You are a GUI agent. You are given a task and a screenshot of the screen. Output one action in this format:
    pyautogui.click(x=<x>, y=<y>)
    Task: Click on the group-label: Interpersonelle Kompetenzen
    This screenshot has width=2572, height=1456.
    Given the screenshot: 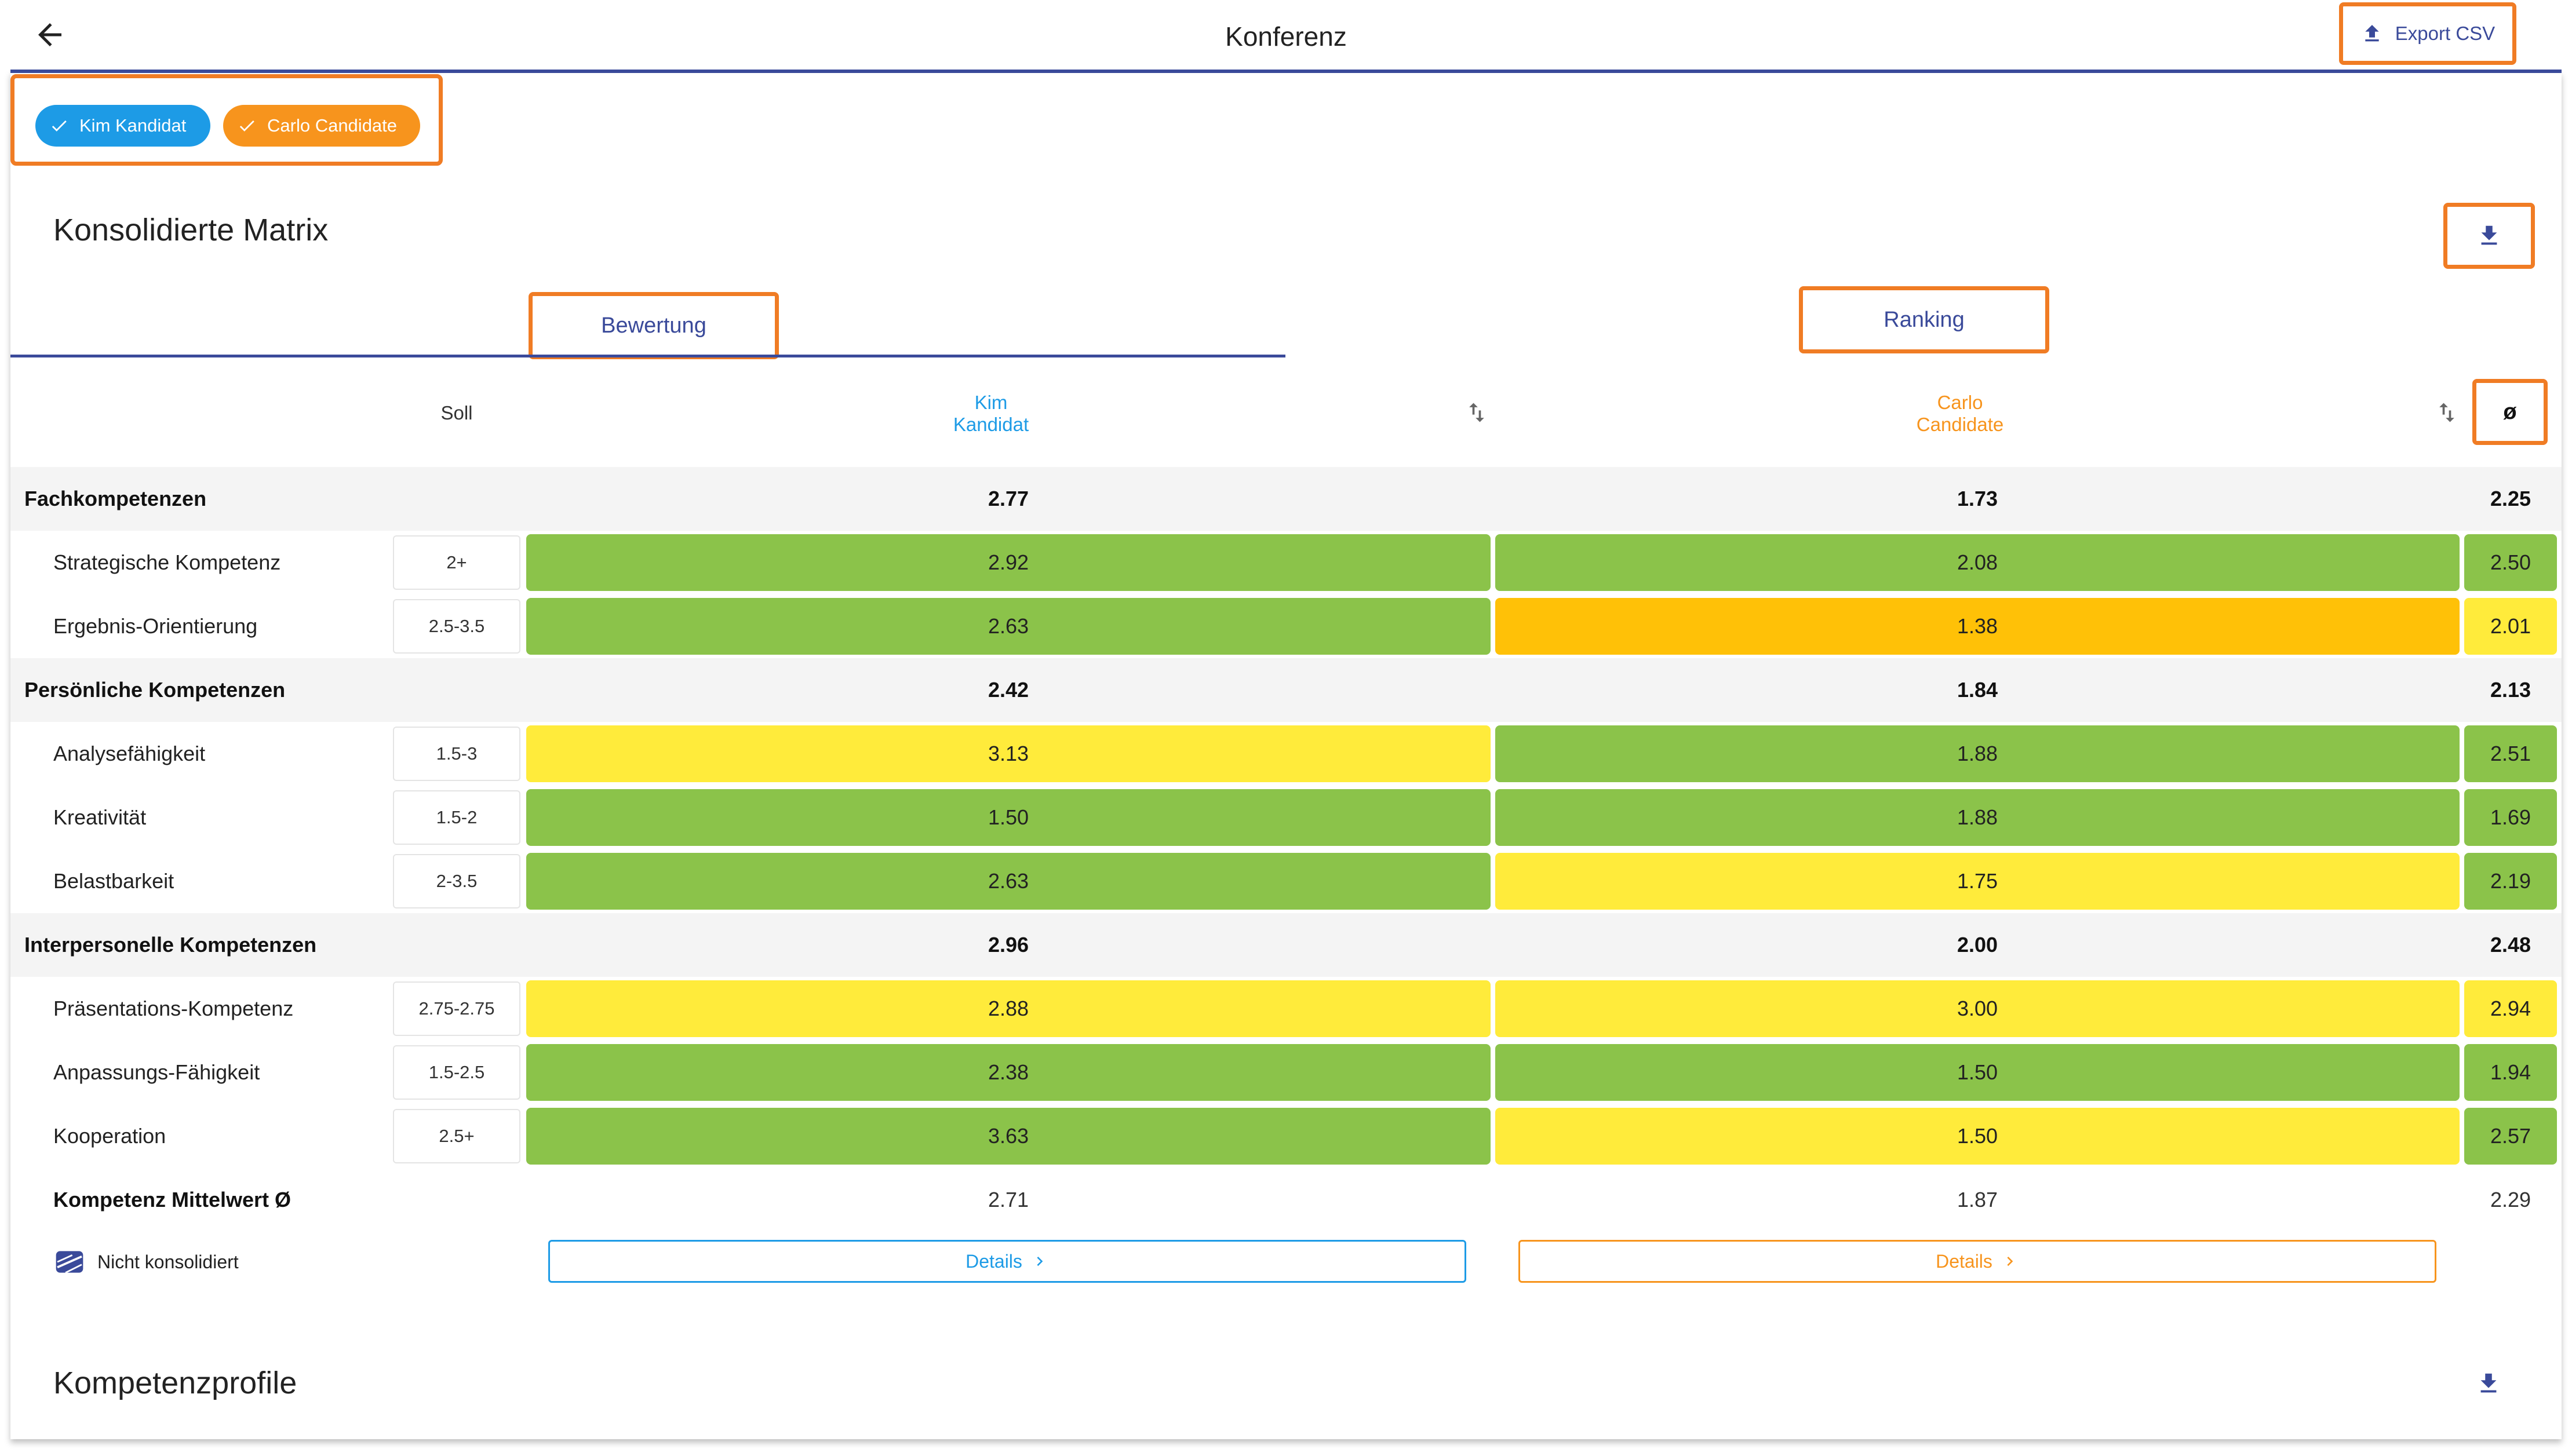 What is the action you would take?
    pyautogui.click(x=170, y=945)
    